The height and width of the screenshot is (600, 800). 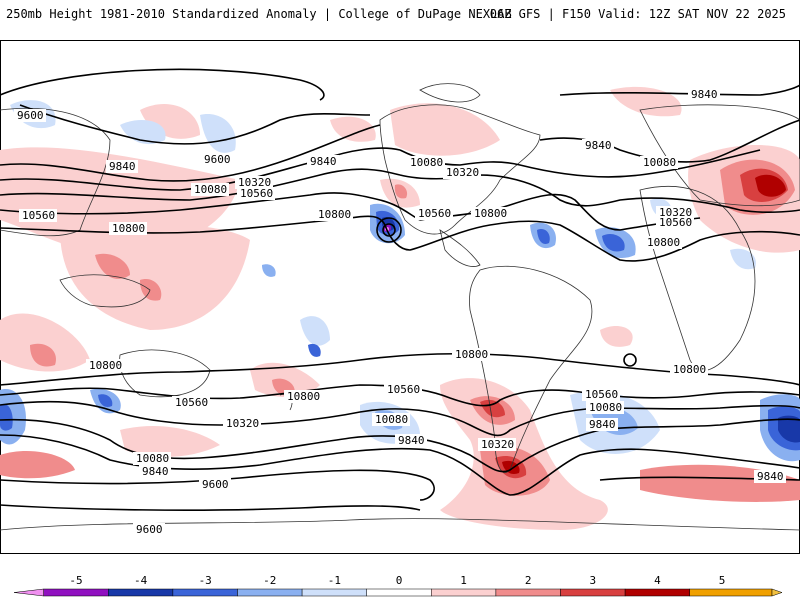 What do you see at coordinates (450, 93) in the screenshot?
I see `greenland-coast` at bounding box center [450, 93].